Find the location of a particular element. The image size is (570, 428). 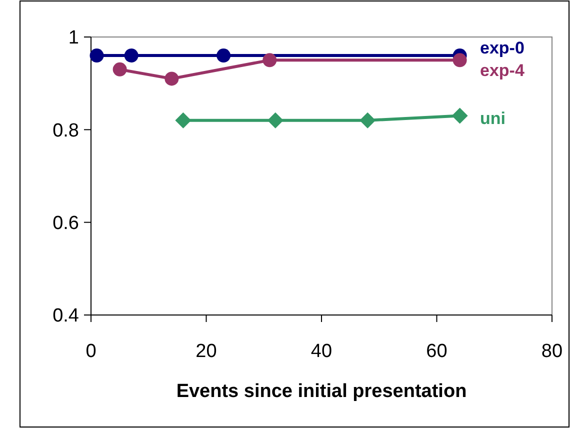

x-tick-label: 0 is located at coordinates (91, 351).